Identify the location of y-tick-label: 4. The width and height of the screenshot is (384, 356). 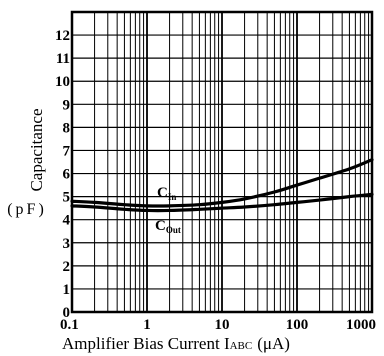
(67, 221).